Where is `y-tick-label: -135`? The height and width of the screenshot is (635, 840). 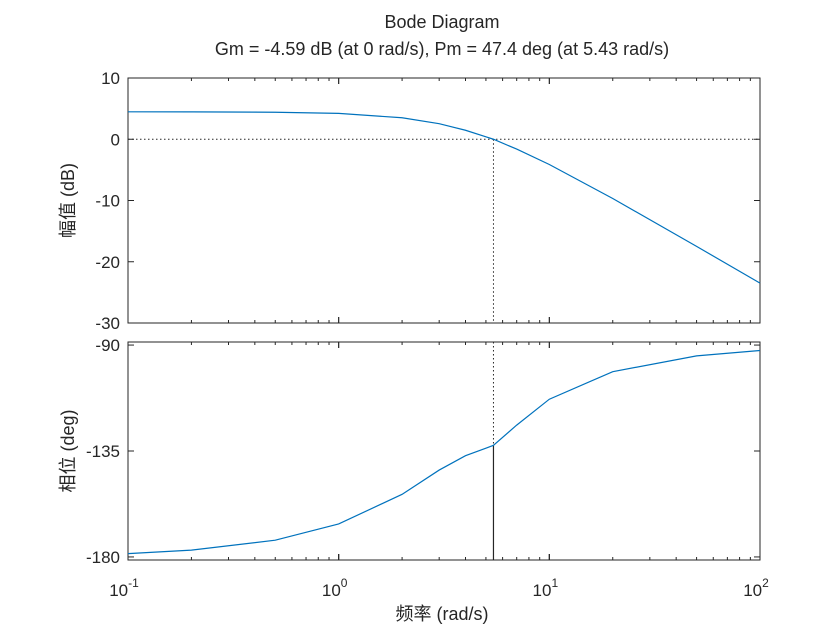 y-tick-label: -135 is located at coordinates (103, 451).